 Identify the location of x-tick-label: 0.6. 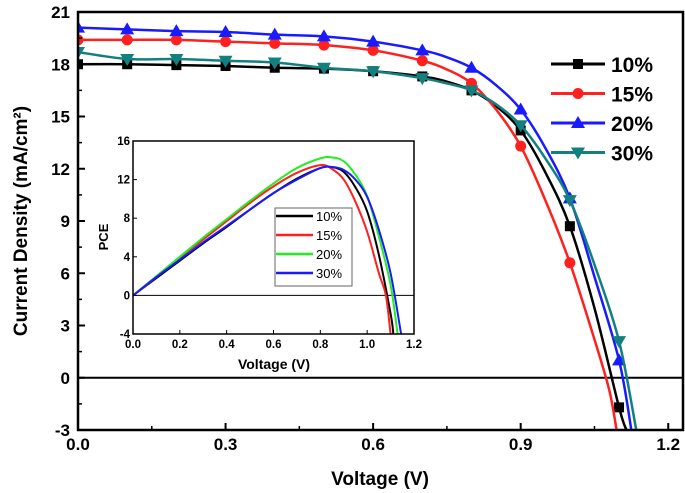
(373, 444).